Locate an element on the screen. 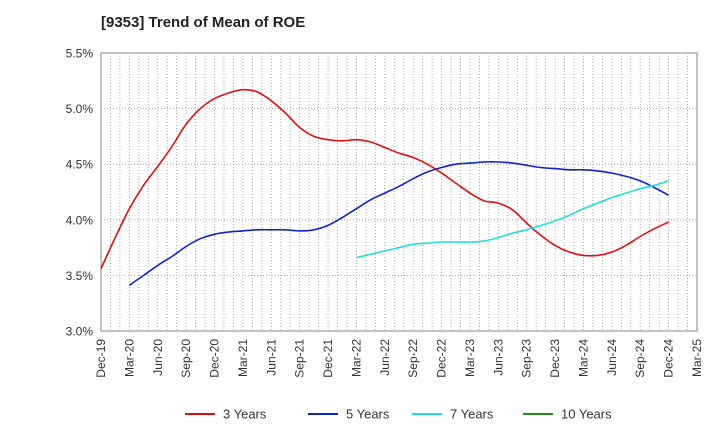 The width and height of the screenshot is (720, 440). x-tick-label: Dec-22 is located at coordinates (442, 358).